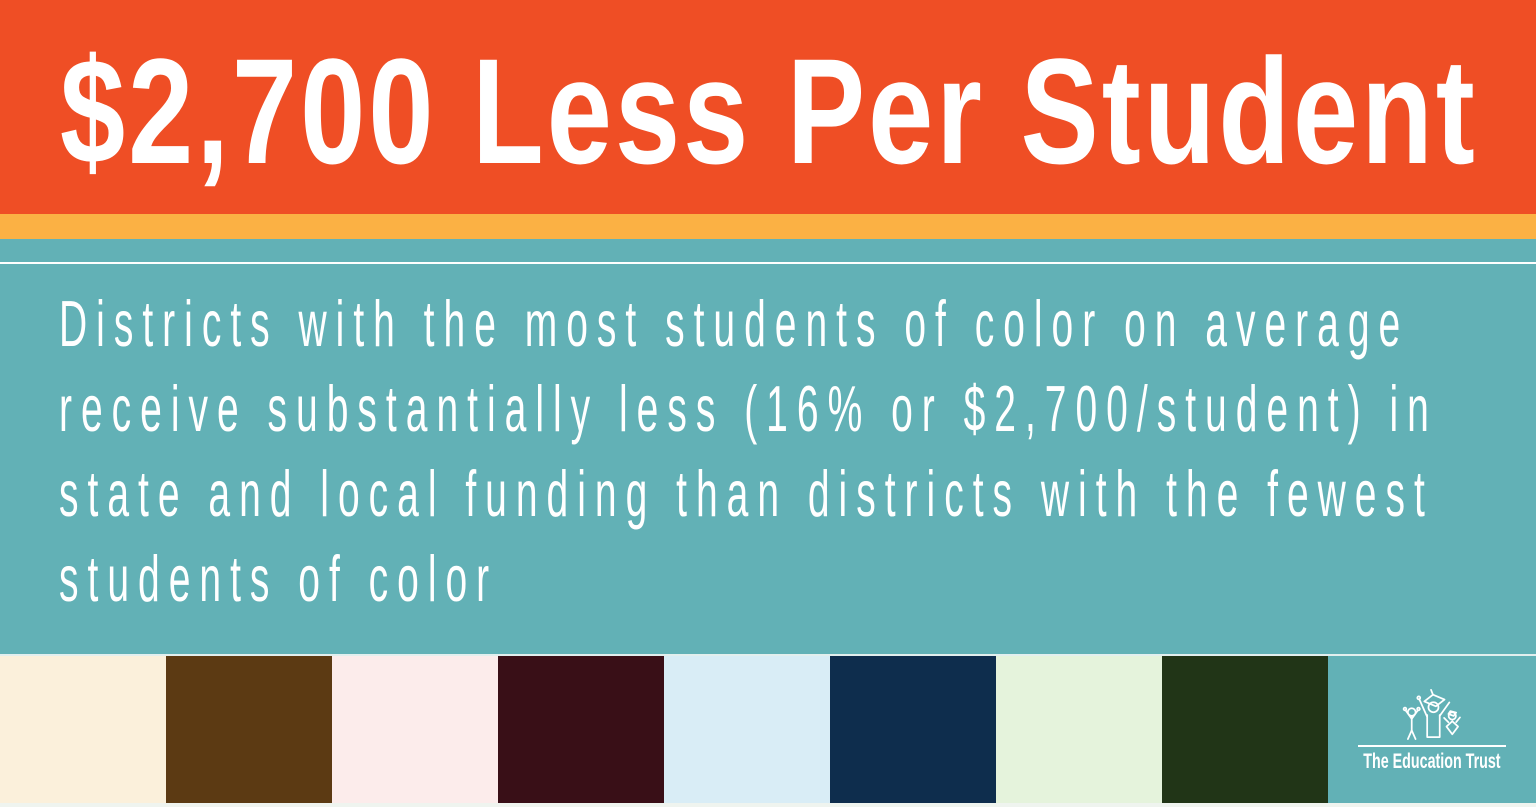 Image resolution: width=1536 pixels, height=807 pixels. Describe the element at coordinates (415, 729) in the screenshot. I see `swatch-blush-pink` at that location.